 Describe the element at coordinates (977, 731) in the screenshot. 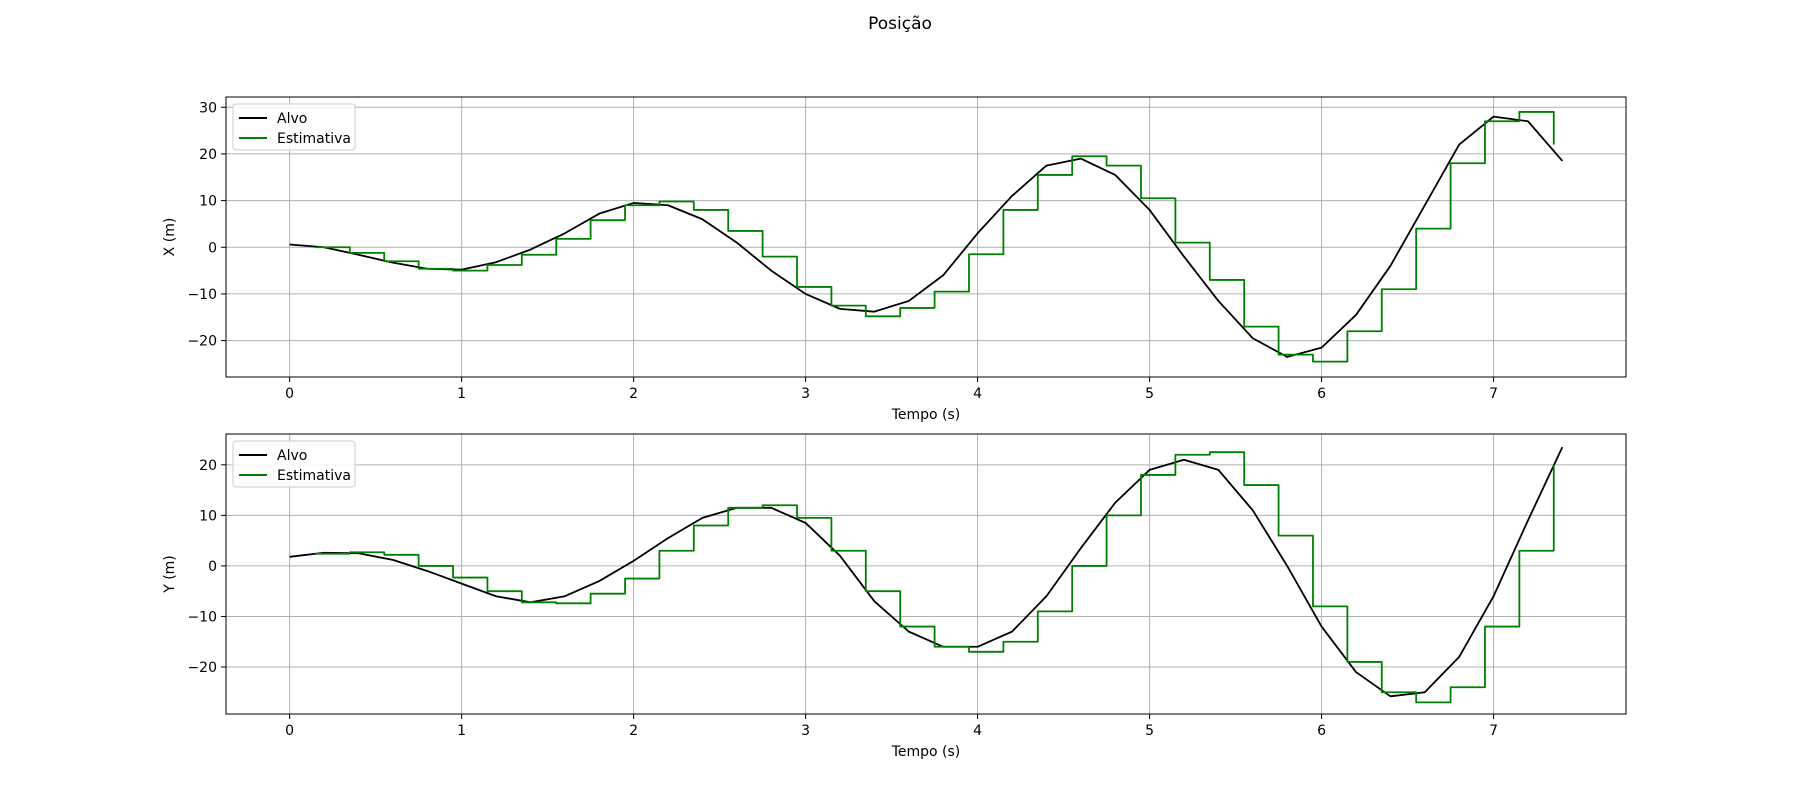

I see `chart-2-x-tick-label: 4` at that location.